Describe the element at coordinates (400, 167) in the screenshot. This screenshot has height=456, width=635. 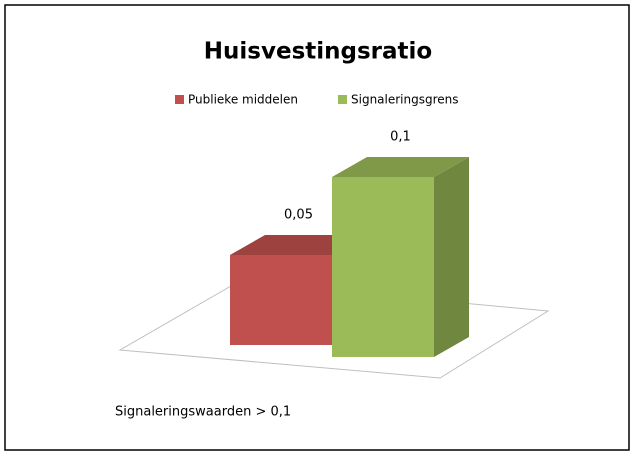
I see `bar-top` at that location.